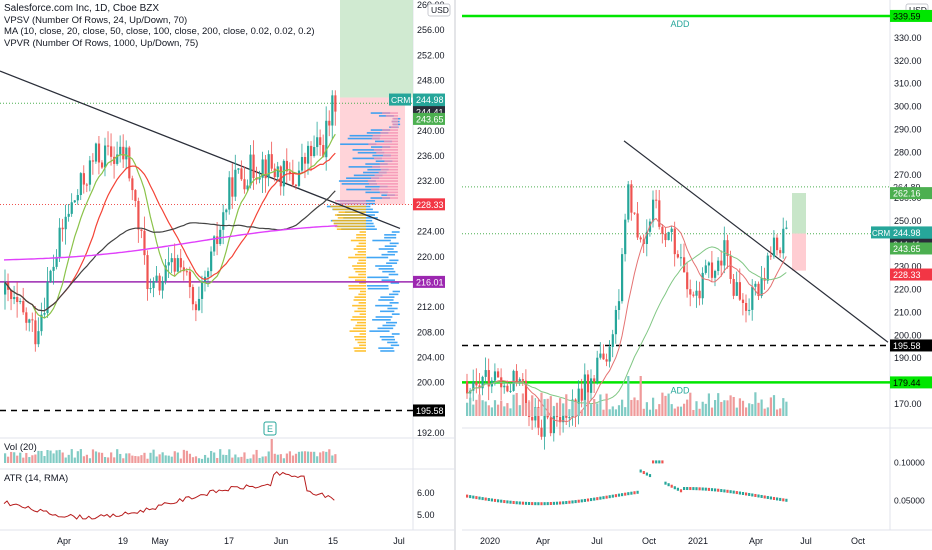  I want to click on right-price-axis-tick: 300.00, so click(908, 107).